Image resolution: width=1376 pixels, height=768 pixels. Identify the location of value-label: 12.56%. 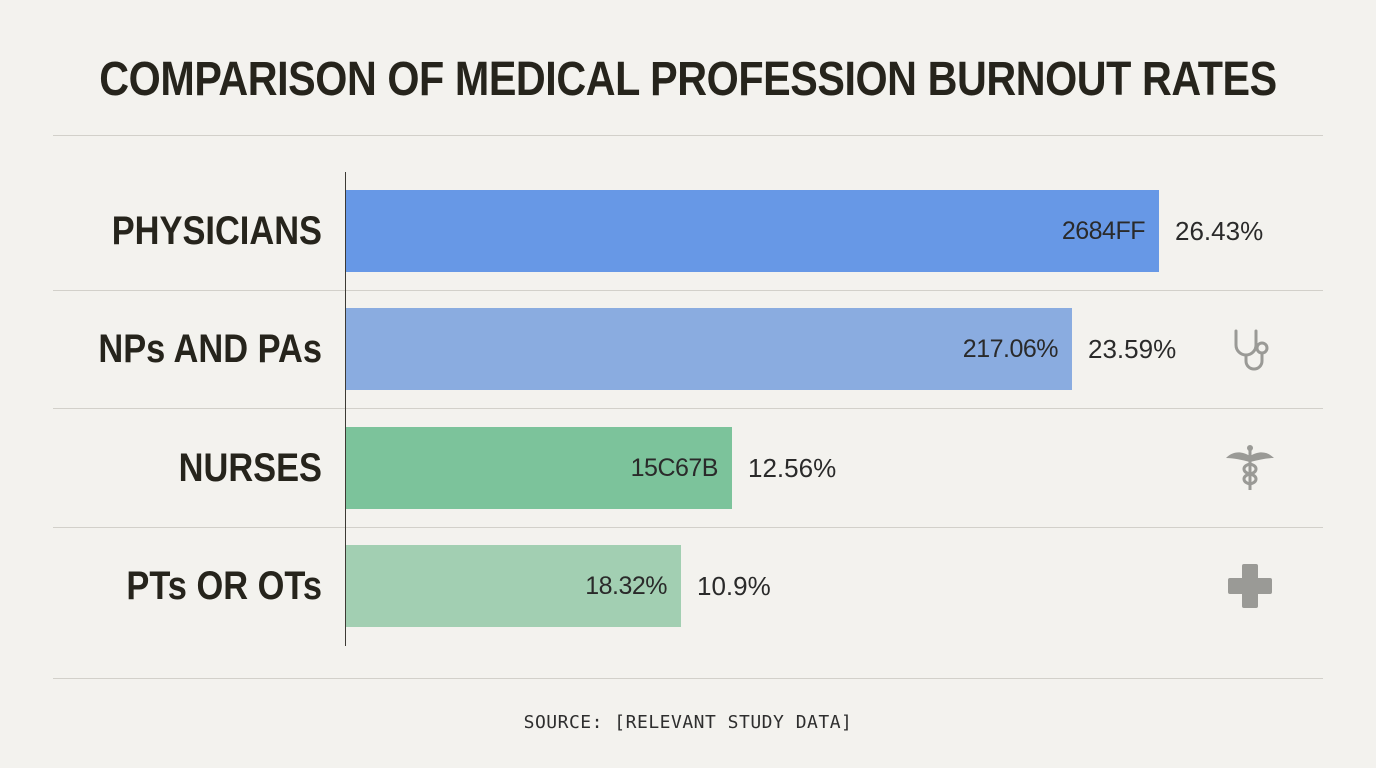
(792, 468).